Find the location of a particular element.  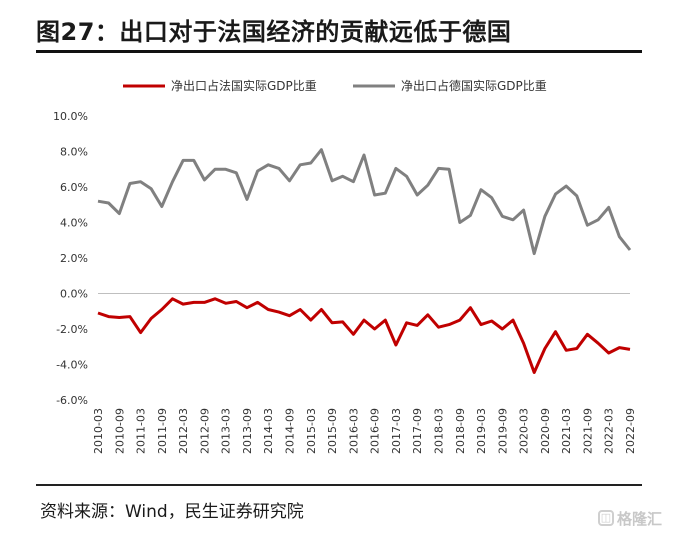

watermark: ◫ 格隆汇 is located at coordinates (630, 518).